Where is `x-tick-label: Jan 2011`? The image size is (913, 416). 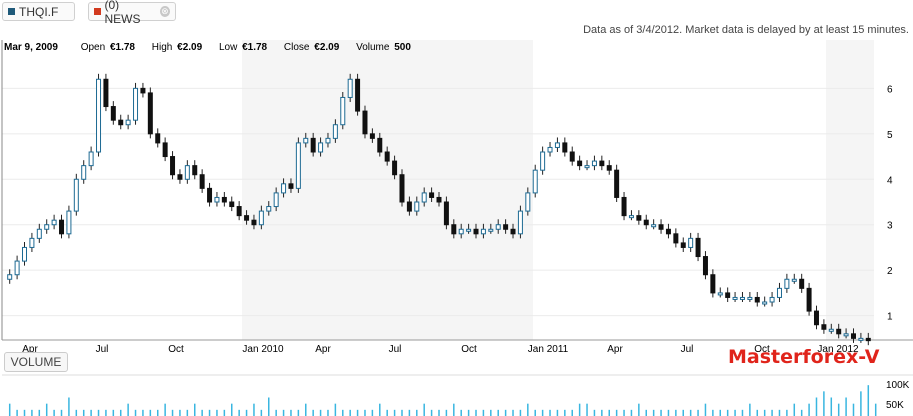 x-tick-label: Jan 2011 is located at coordinates (548, 349).